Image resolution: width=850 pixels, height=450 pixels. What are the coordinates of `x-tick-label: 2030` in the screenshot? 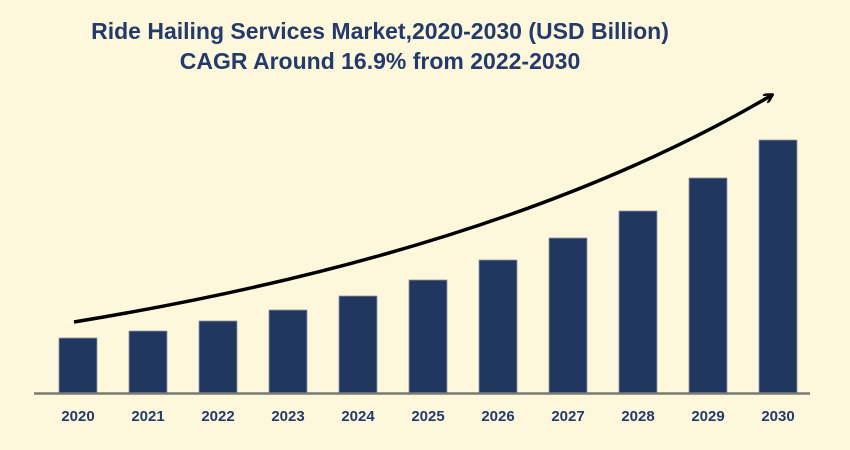 It's located at (777, 416).